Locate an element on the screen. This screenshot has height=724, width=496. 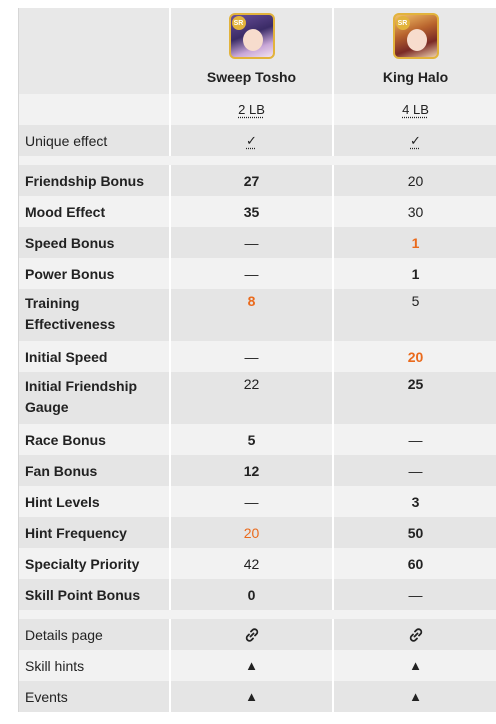
stat-label: Skill Point Bonus is located at coordinates (83, 594).